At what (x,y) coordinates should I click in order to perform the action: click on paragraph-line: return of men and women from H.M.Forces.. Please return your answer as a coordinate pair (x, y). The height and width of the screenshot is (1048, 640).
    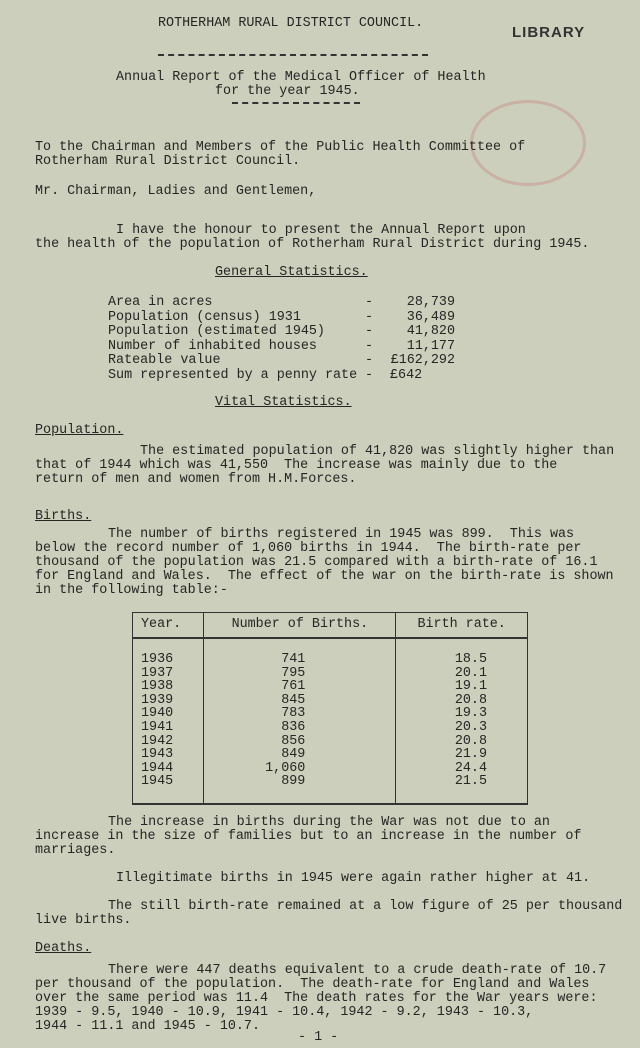
    Looking at the image, I should click on (196, 479).